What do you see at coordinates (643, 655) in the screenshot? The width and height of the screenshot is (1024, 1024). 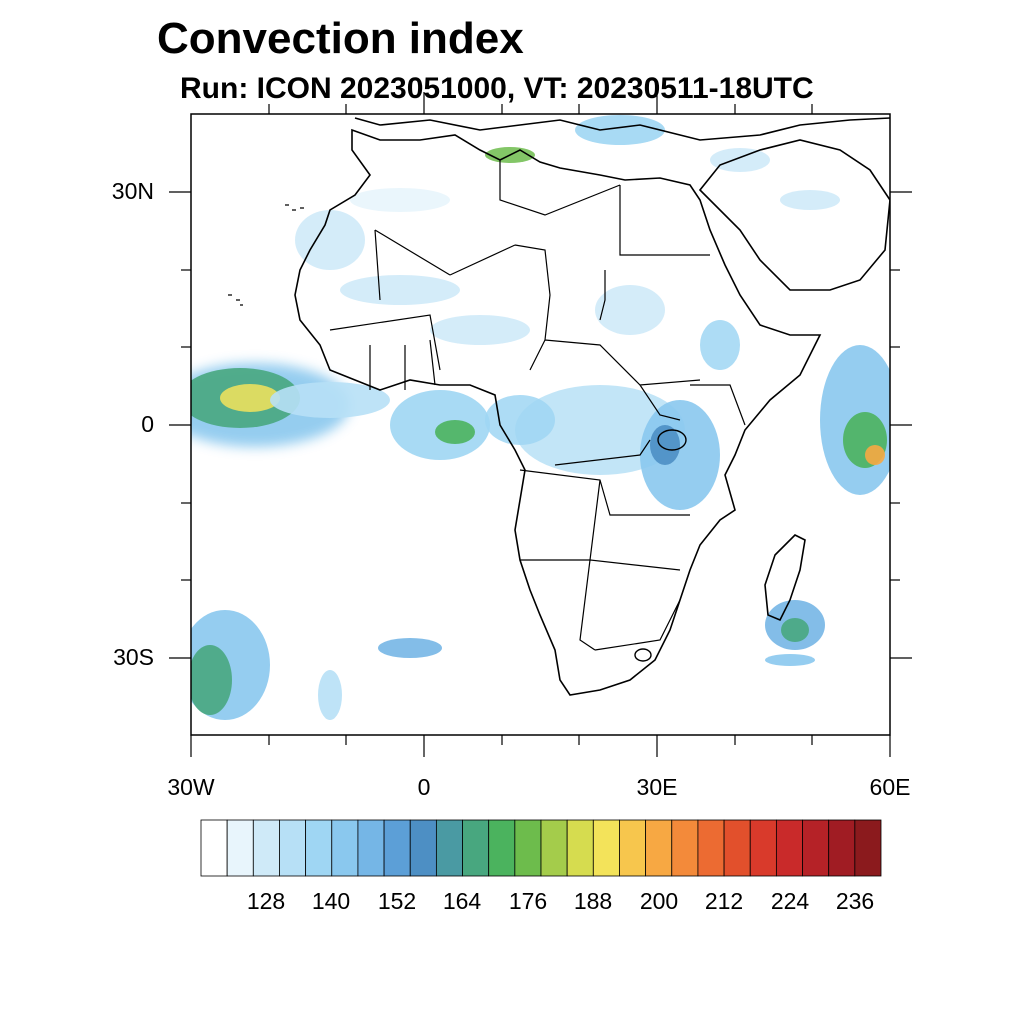 I see `lesotho-outline` at bounding box center [643, 655].